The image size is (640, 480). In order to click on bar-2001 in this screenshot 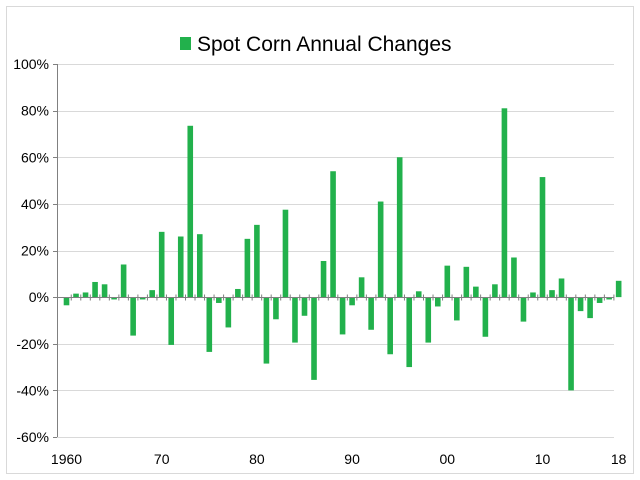, I will do `click(457, 309)`.